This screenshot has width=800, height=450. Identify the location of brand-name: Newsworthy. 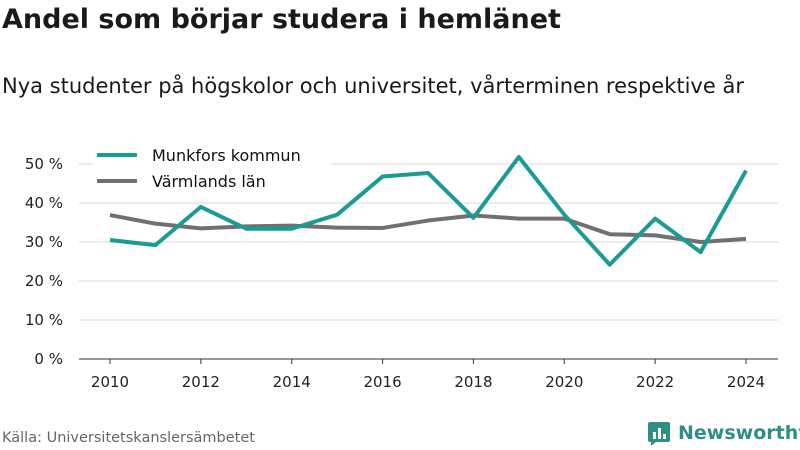
(739, 433).